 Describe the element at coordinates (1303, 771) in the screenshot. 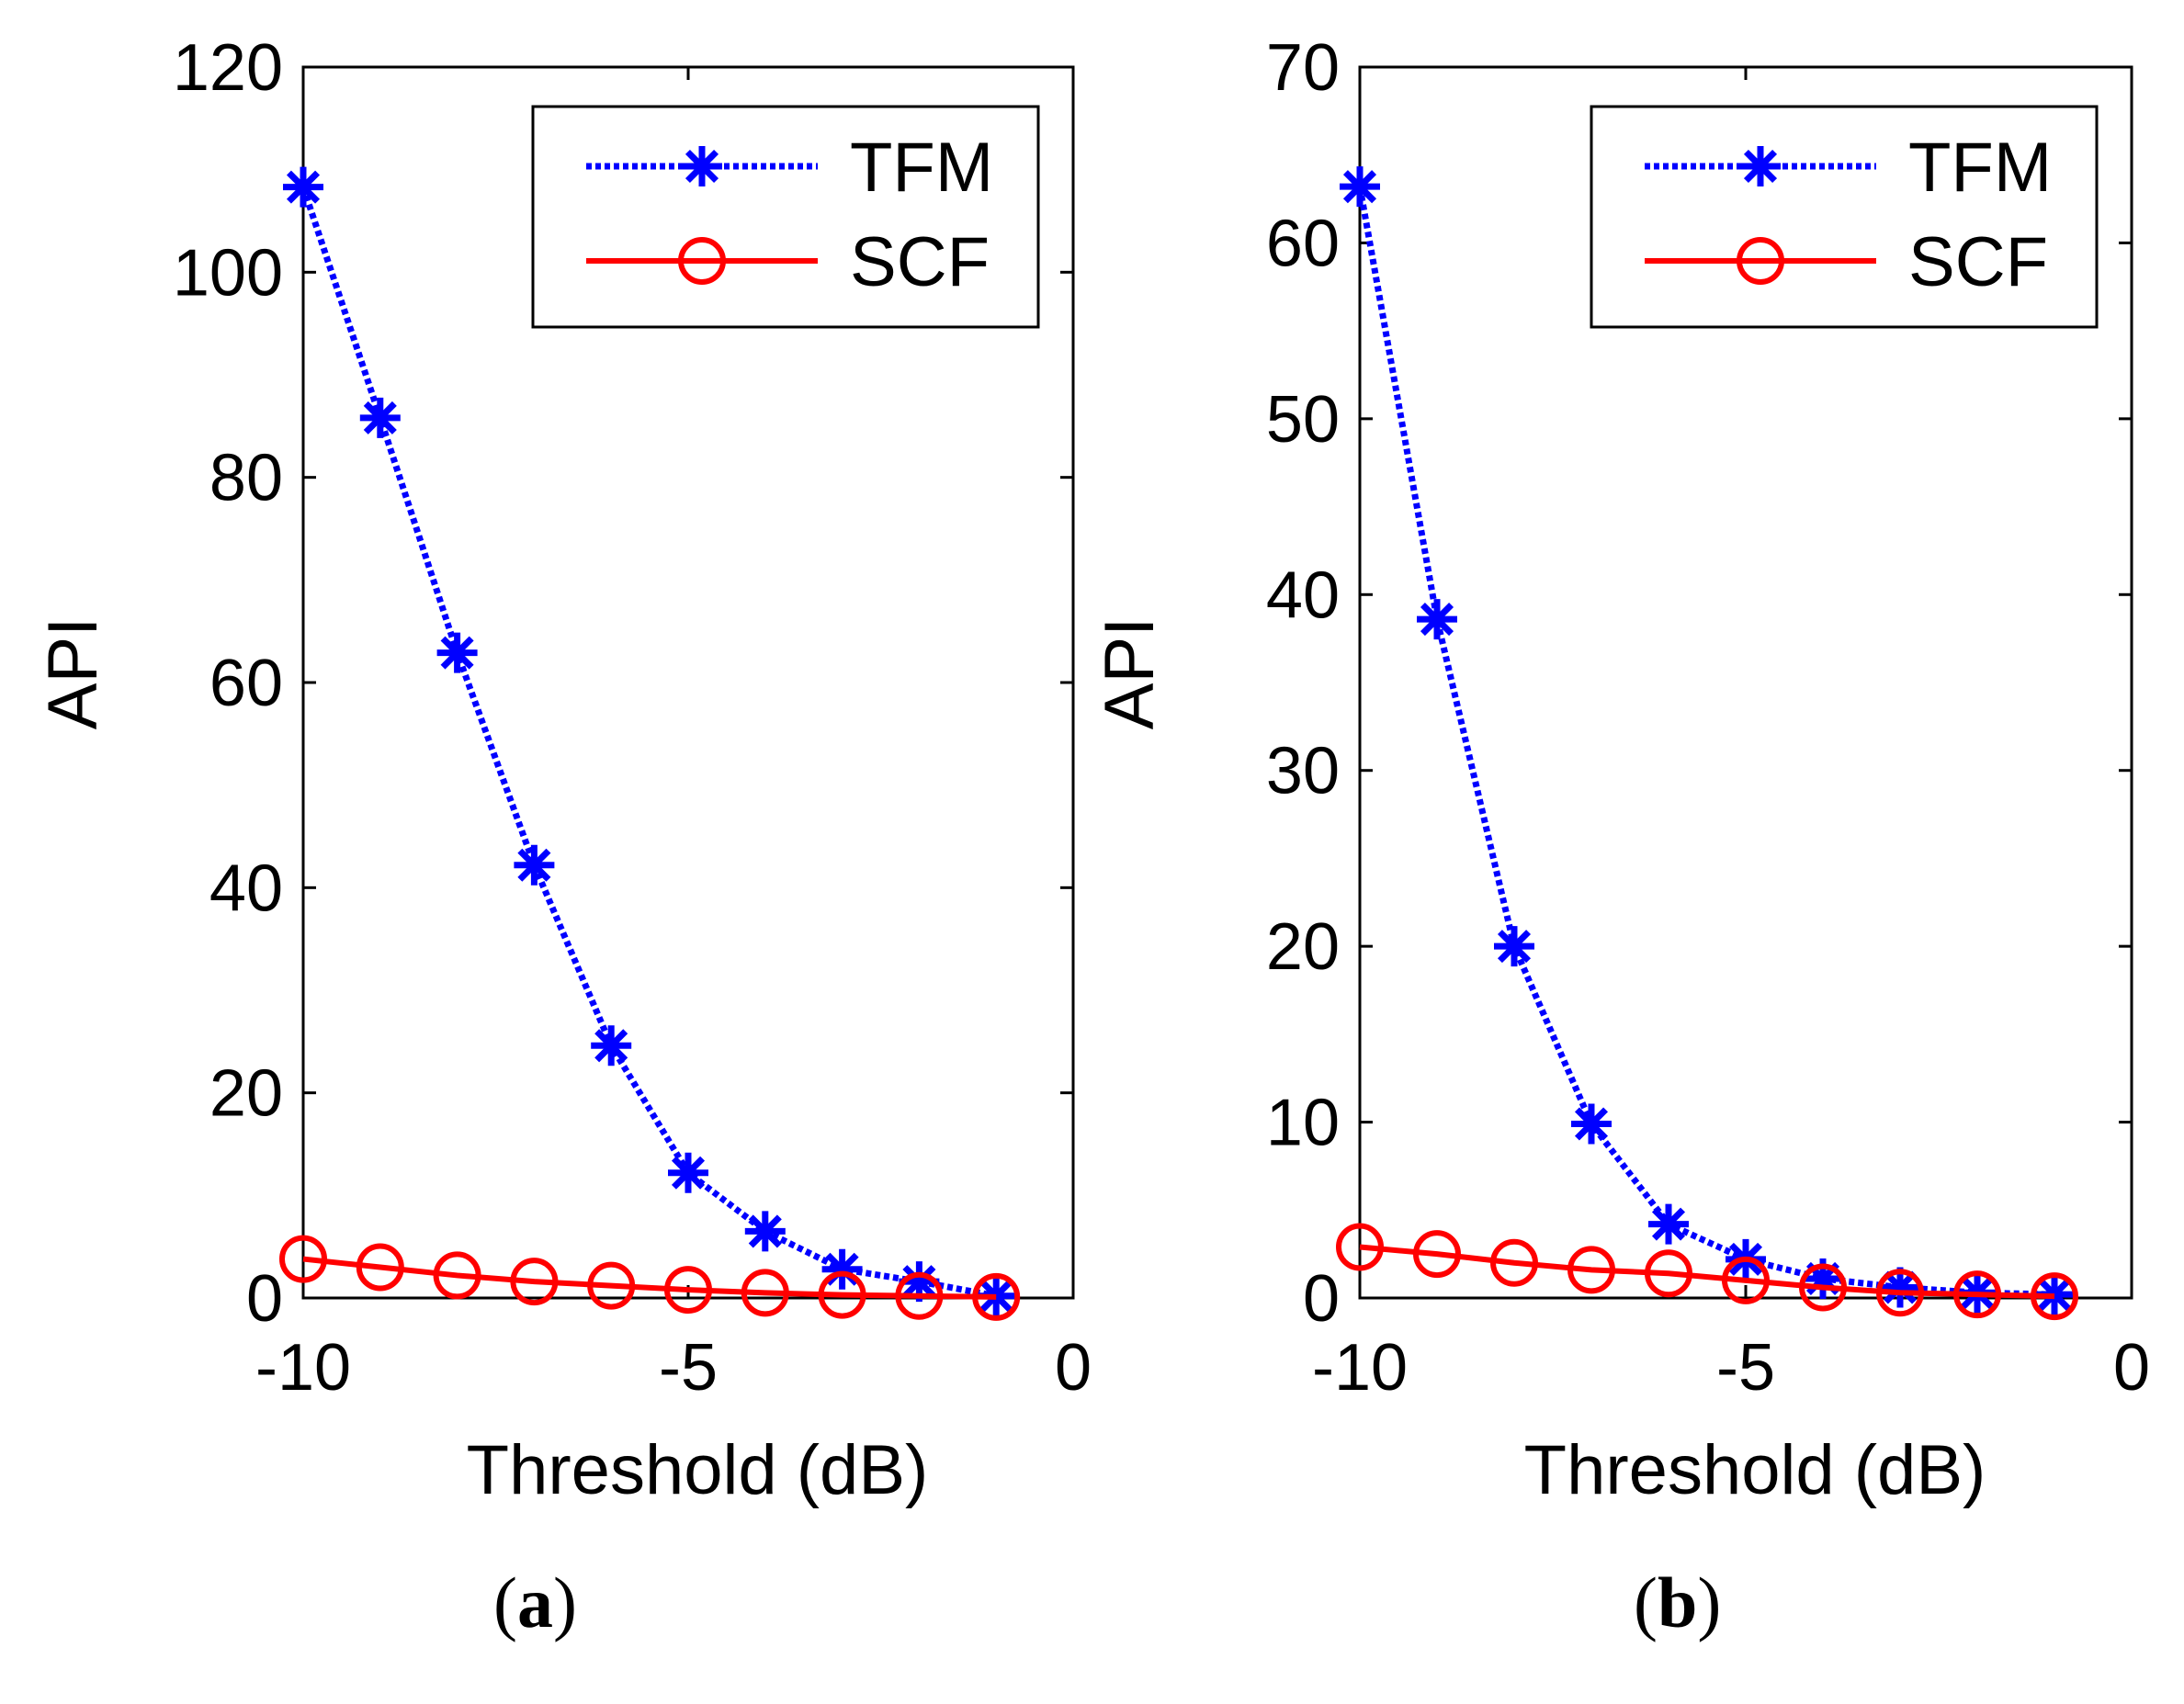

I see `y-tick-label: 30` at that location.